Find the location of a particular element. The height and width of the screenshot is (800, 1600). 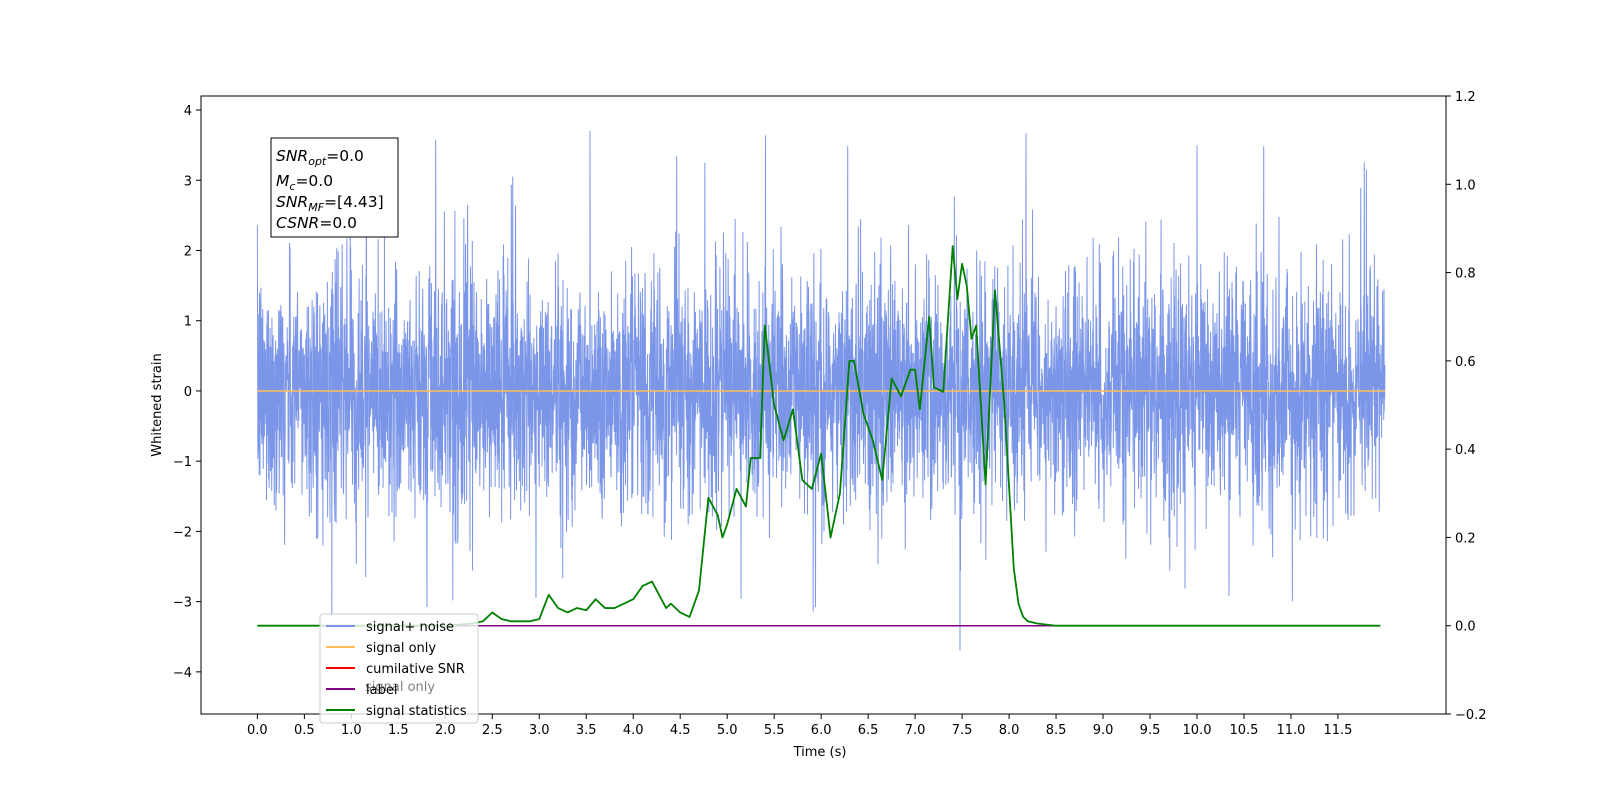

x-tick-label: 4.5 is located at coordinates (680, 730).